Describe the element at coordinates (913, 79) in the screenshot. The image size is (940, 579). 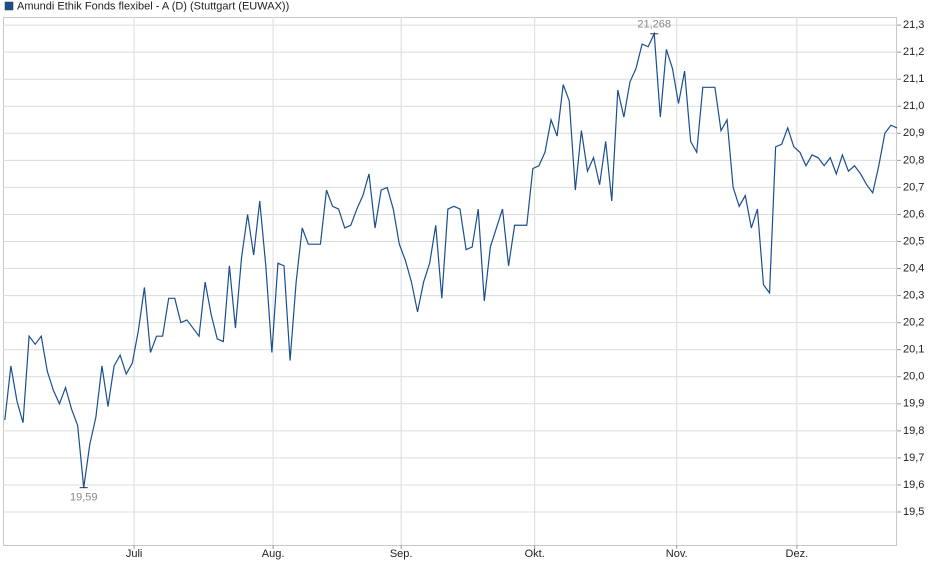
I see `y-tick-label: 21,1` at that location.